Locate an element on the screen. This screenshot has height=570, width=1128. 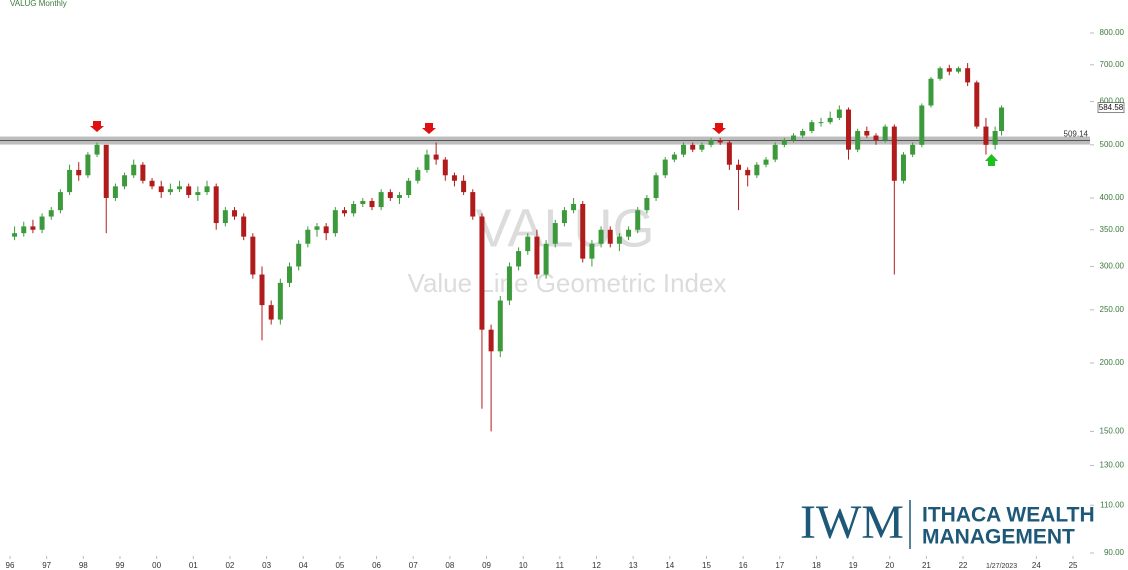
x-tick-label: 07 is located at coordinates (413, 565).